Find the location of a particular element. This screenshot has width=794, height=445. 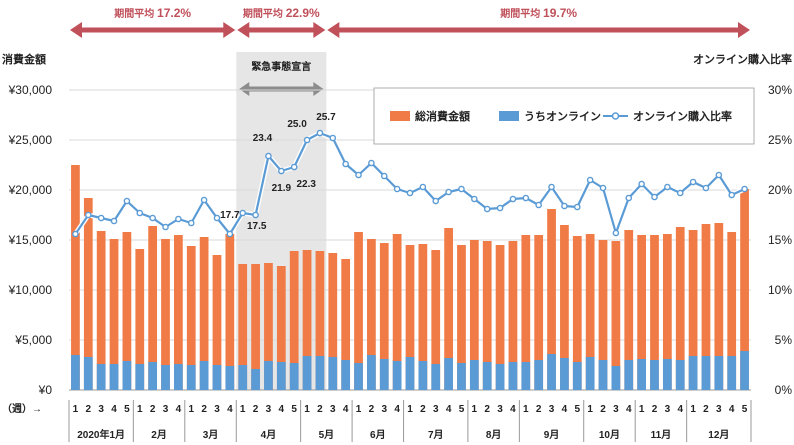

left-tick-label: ¥5,000 is located at coordinates (33, 340).